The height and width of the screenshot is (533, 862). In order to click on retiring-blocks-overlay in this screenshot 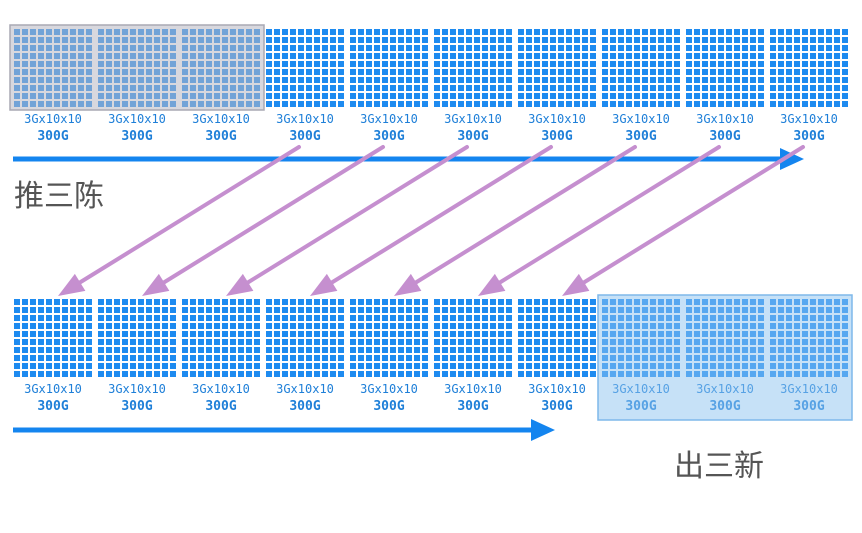, I will do `click(137, 67)`.